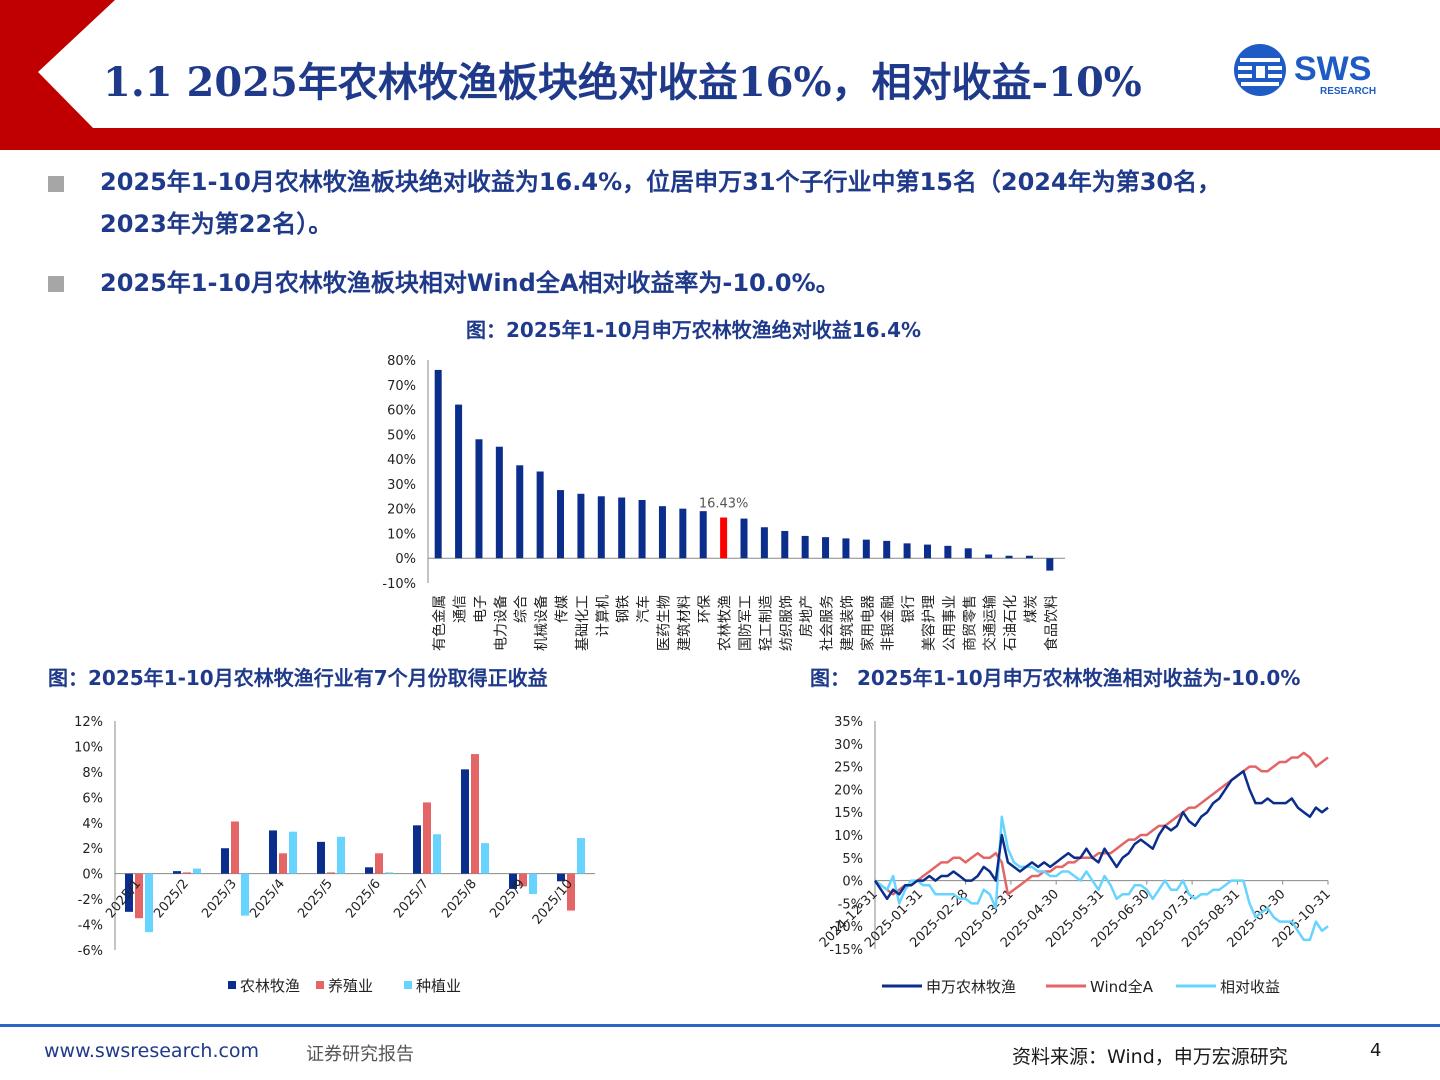  Describe the element at coordinates (298, 678) in the screenshot. I see `left-chart-title: 图：2025年1-10月农林牧渔行业有7个月份取得正收益` at that location.